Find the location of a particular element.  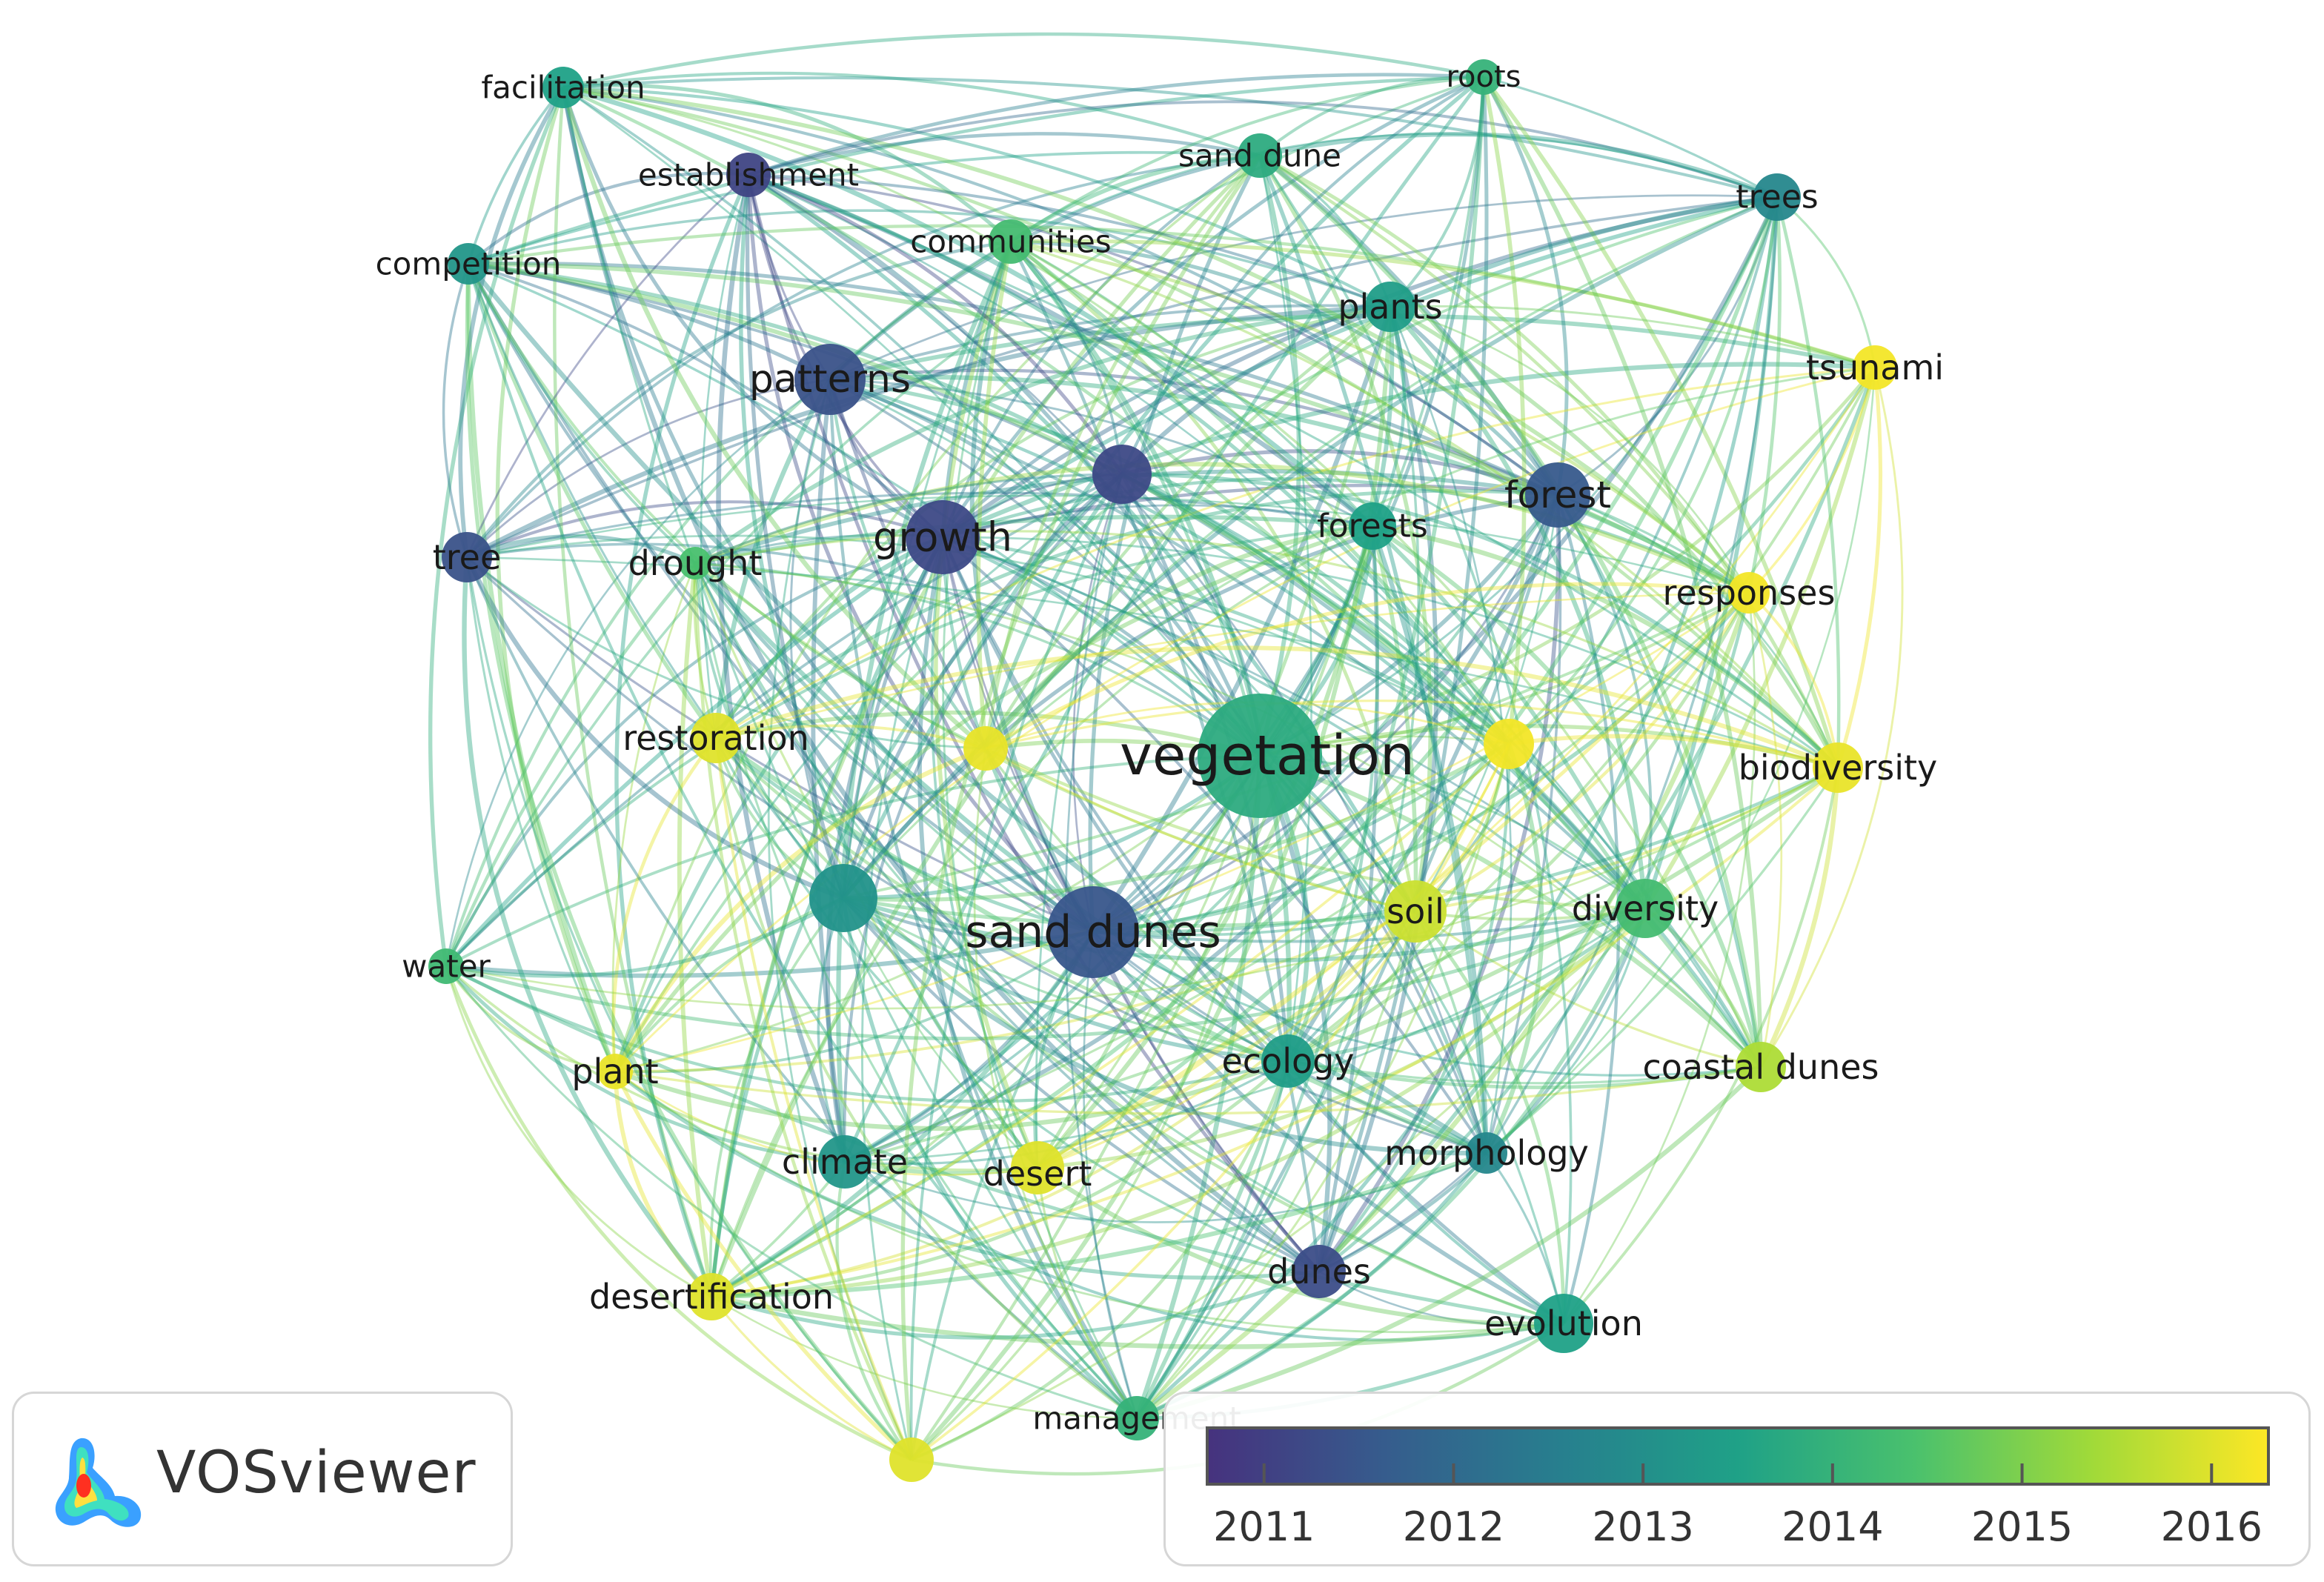

node-label-forests: forests is located at coordinates (1372, 526).